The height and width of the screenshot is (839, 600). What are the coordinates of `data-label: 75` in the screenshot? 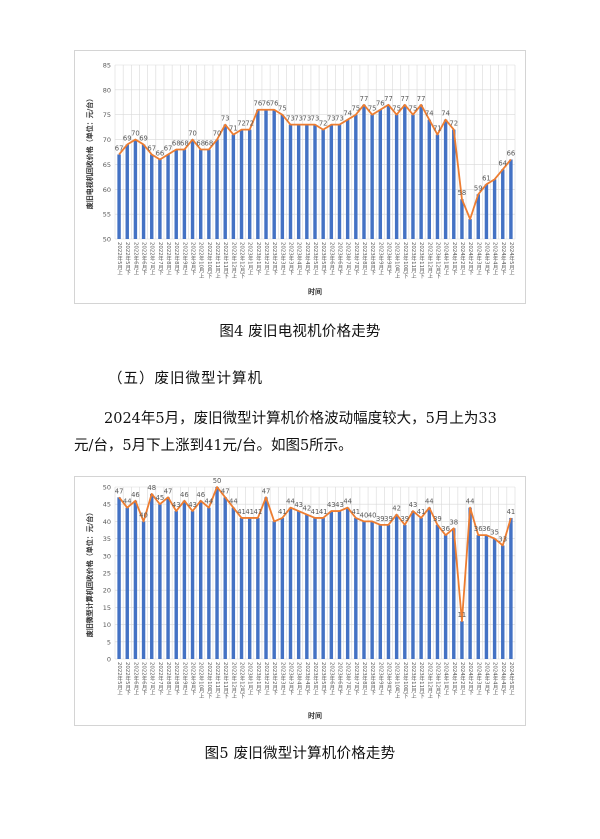 It's located at (413, 109).